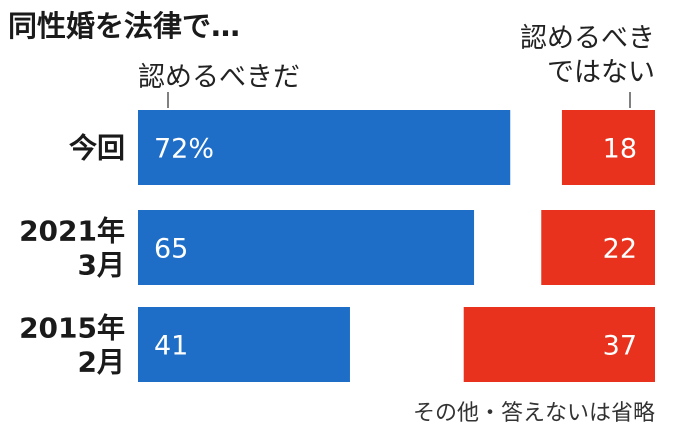 The width and height of the screenshot is (673, 439). What do you see at coordinates (72, 328) in the screenshot?
I see `category-label-3-line-1: 2015年` at bounding box center [72, 328].